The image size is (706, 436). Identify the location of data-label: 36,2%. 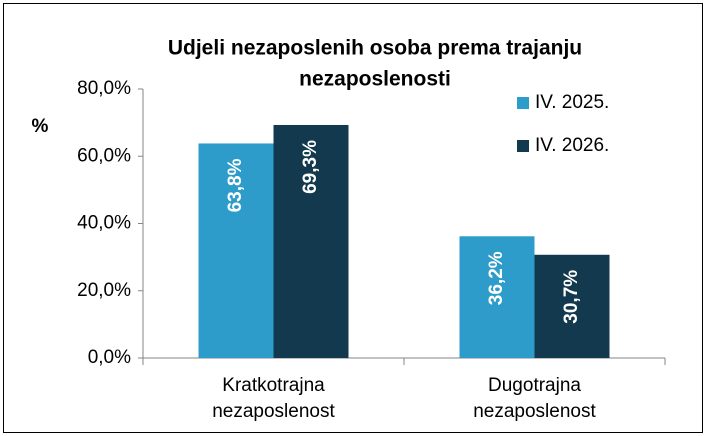
(496, 278).